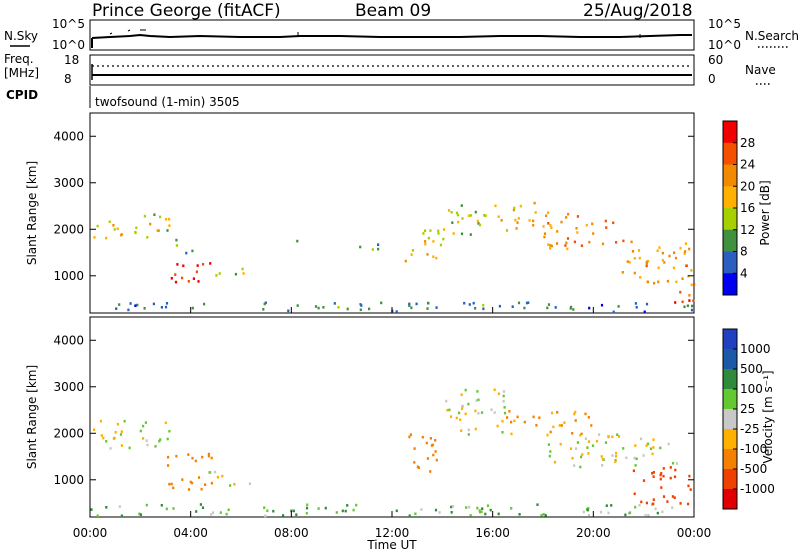 The image size is (800, 554). I want to click on cpid-label: CPID, so click(22, 95).